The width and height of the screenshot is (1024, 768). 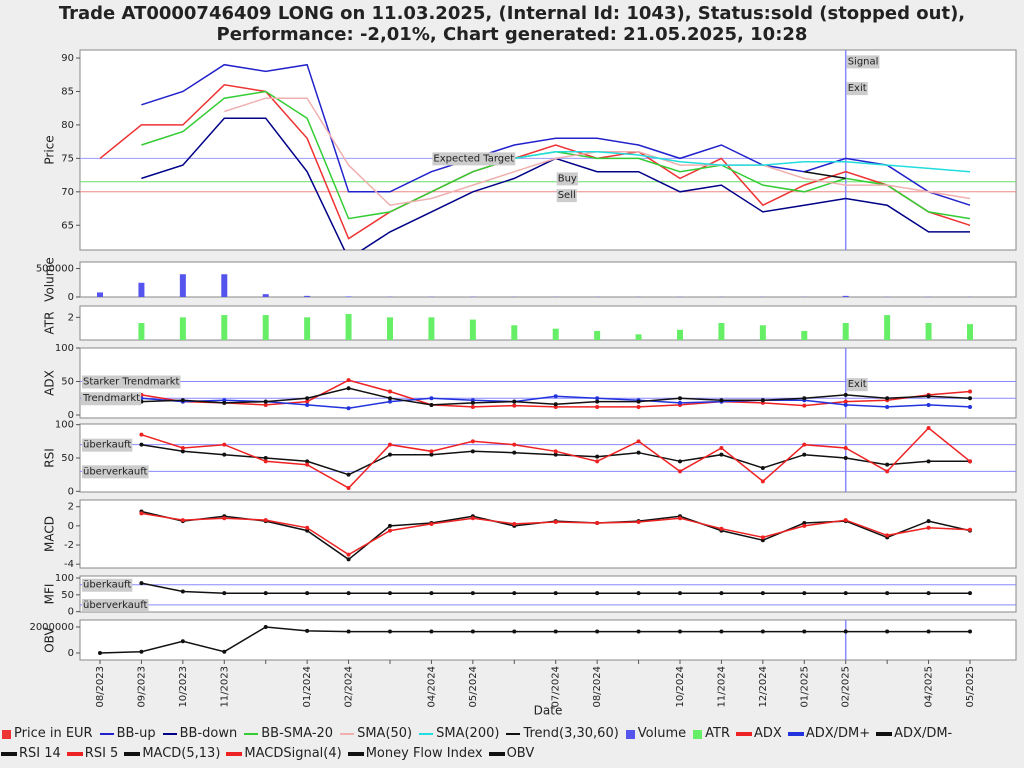 I want to click on annotation: Buy, so click(x=567, y=178).